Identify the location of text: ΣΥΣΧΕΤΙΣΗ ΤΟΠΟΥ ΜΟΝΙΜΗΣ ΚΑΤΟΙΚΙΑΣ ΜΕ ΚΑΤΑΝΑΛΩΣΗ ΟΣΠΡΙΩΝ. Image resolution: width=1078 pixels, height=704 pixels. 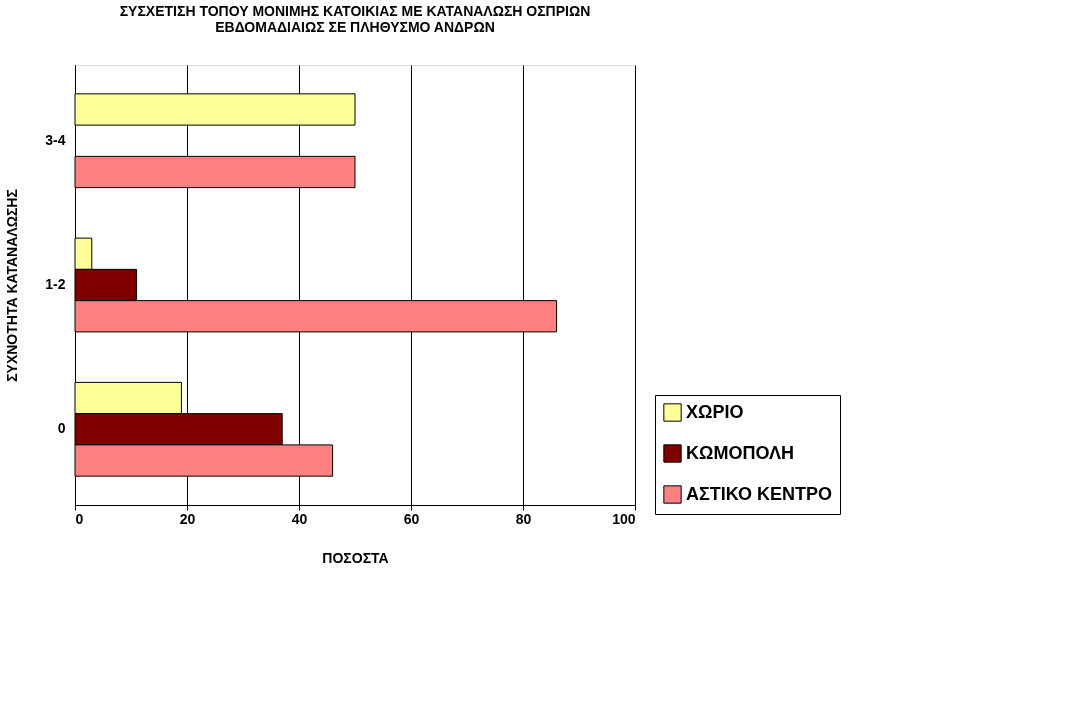
(355, 11).